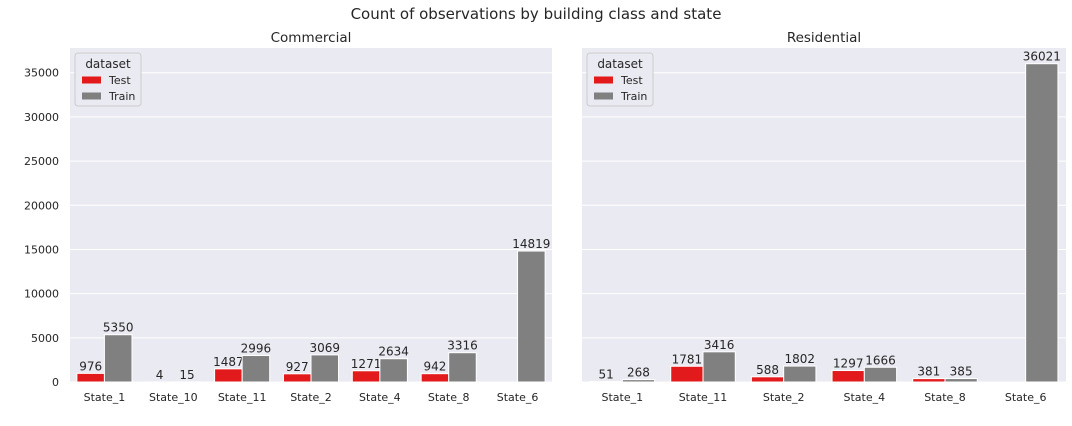 This screenshot has width=1072, height=426. I want to click on data-label: 3316, so click(462, 346).